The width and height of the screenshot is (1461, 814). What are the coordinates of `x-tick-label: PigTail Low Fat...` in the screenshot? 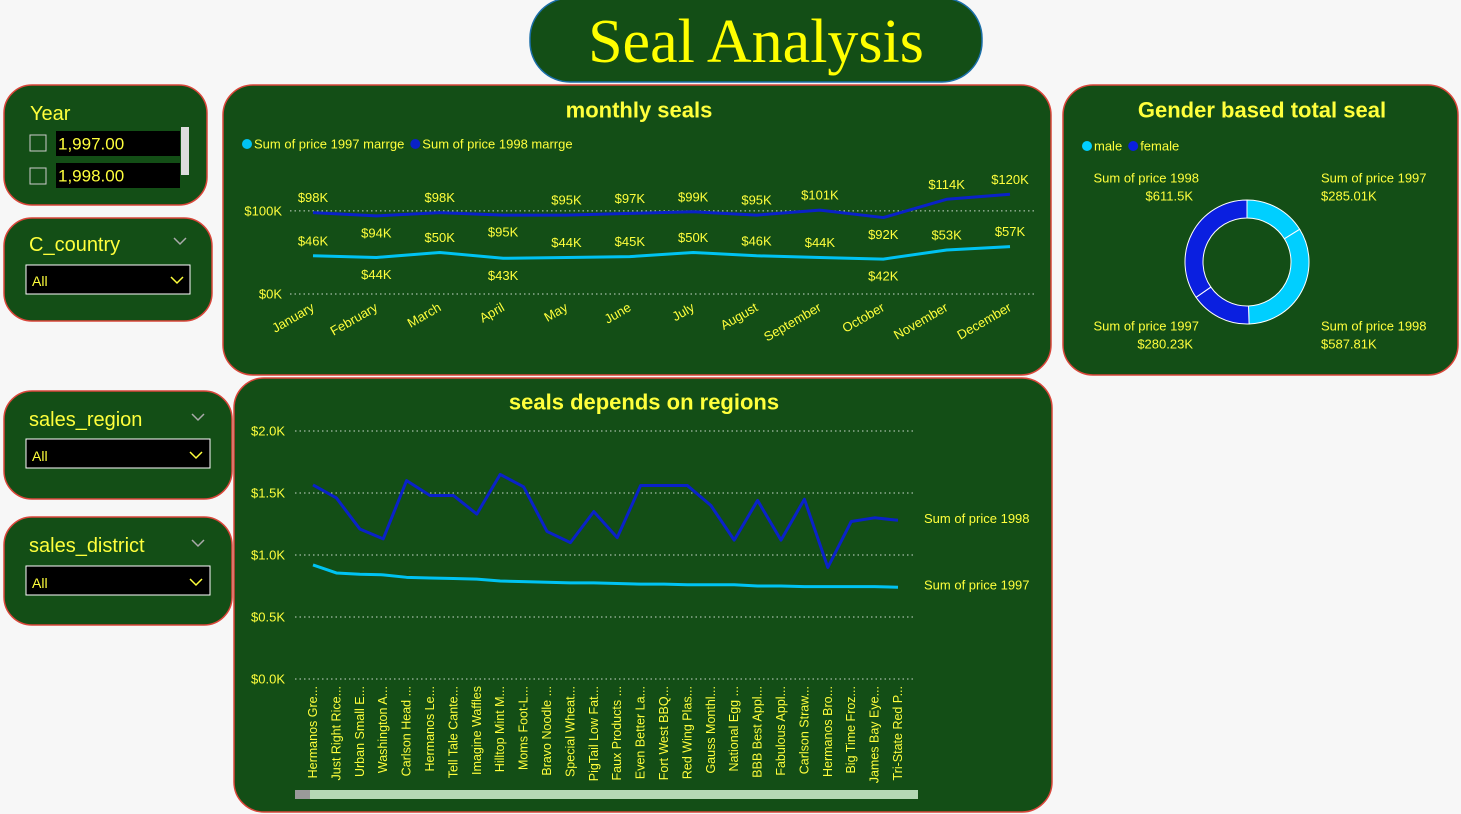 It's located at (594, 733).